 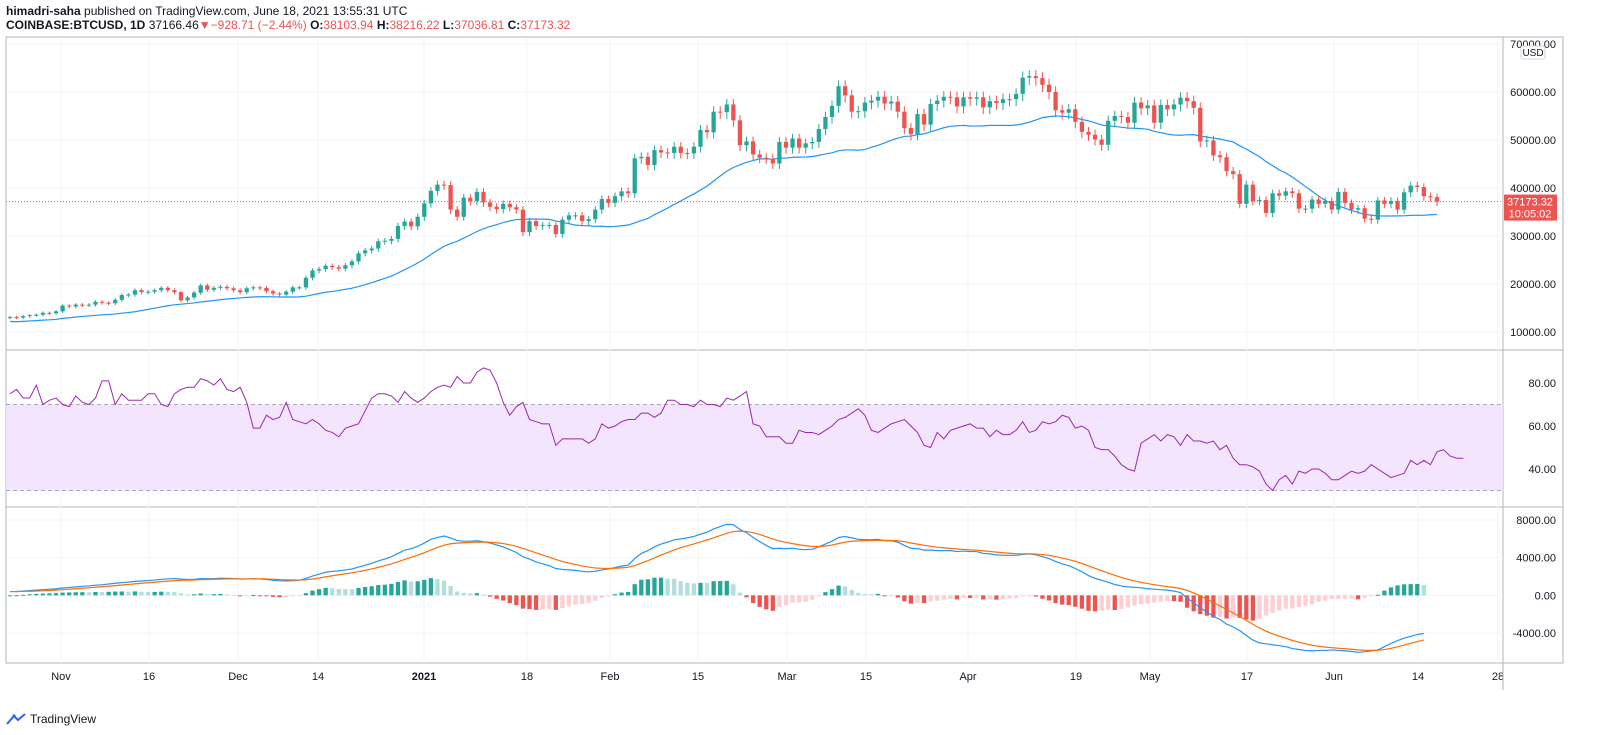 What do you see at coordinates (43, 11) in the screenshot?
I see `author-name: himadri-saha` at bounding box center [43, 11].